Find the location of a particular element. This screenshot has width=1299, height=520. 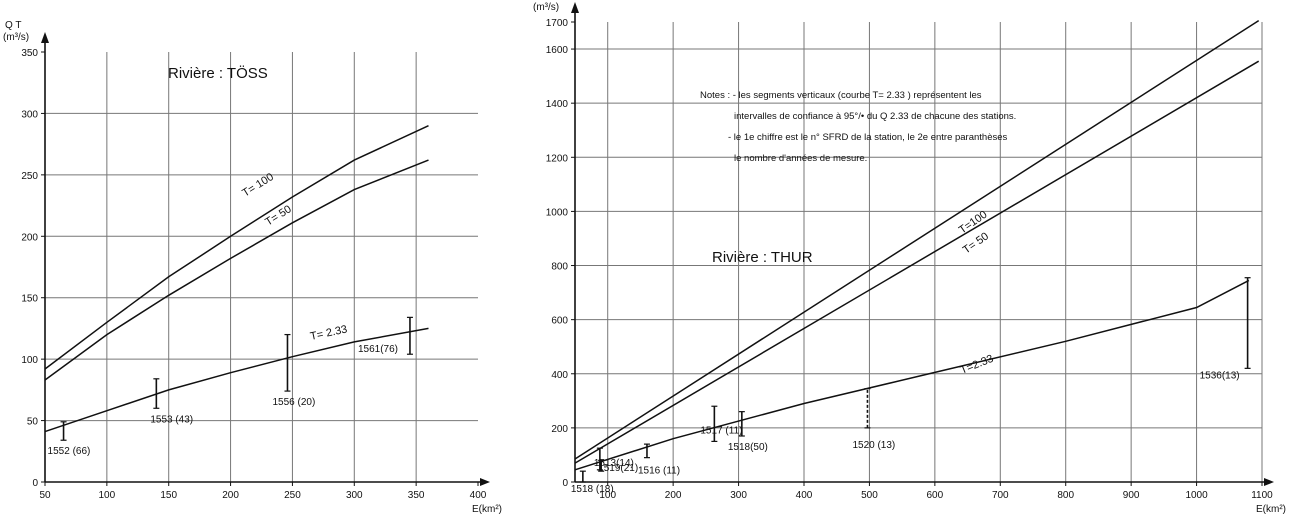

chart-title: Rivière : TÖSS is located at coordinates (218, 73).